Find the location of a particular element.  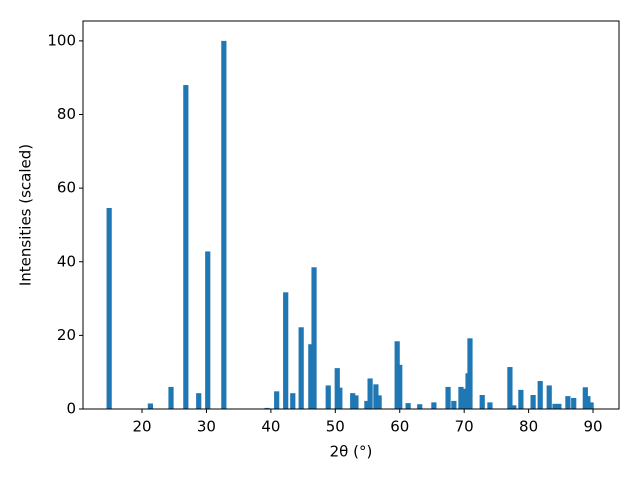

x-tick-label: 20 is located at coordinates (141, 427).